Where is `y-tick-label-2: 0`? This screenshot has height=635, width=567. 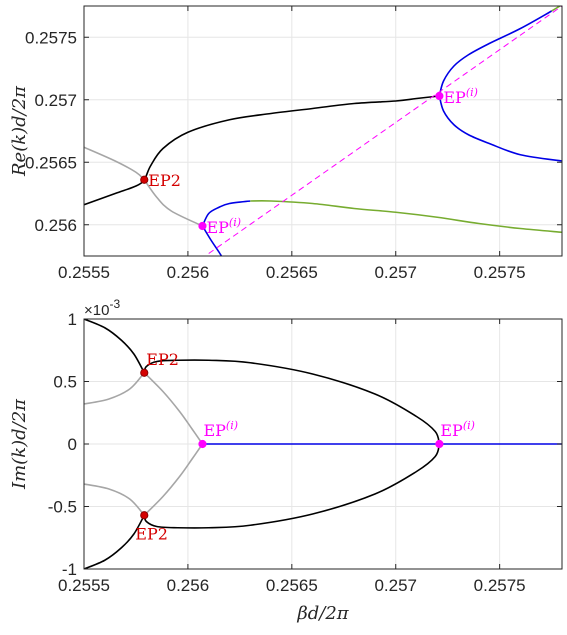 y-tick-label-2: 0 is located at coordinates (72, 444).